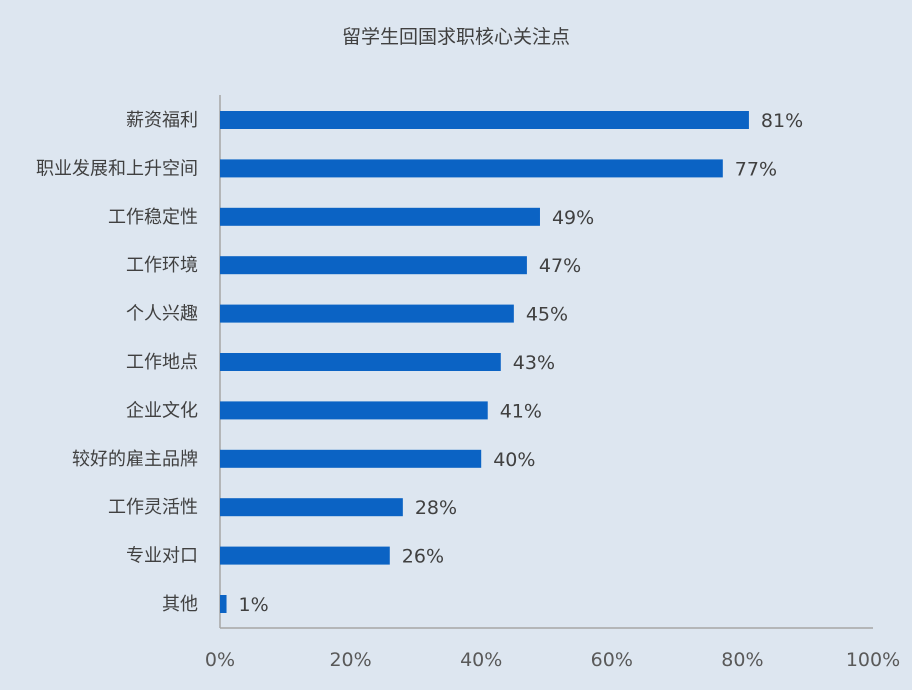  Describe the element at coordinates (436, 508) in the screenshot. I see `value-label: 28%` at that location.